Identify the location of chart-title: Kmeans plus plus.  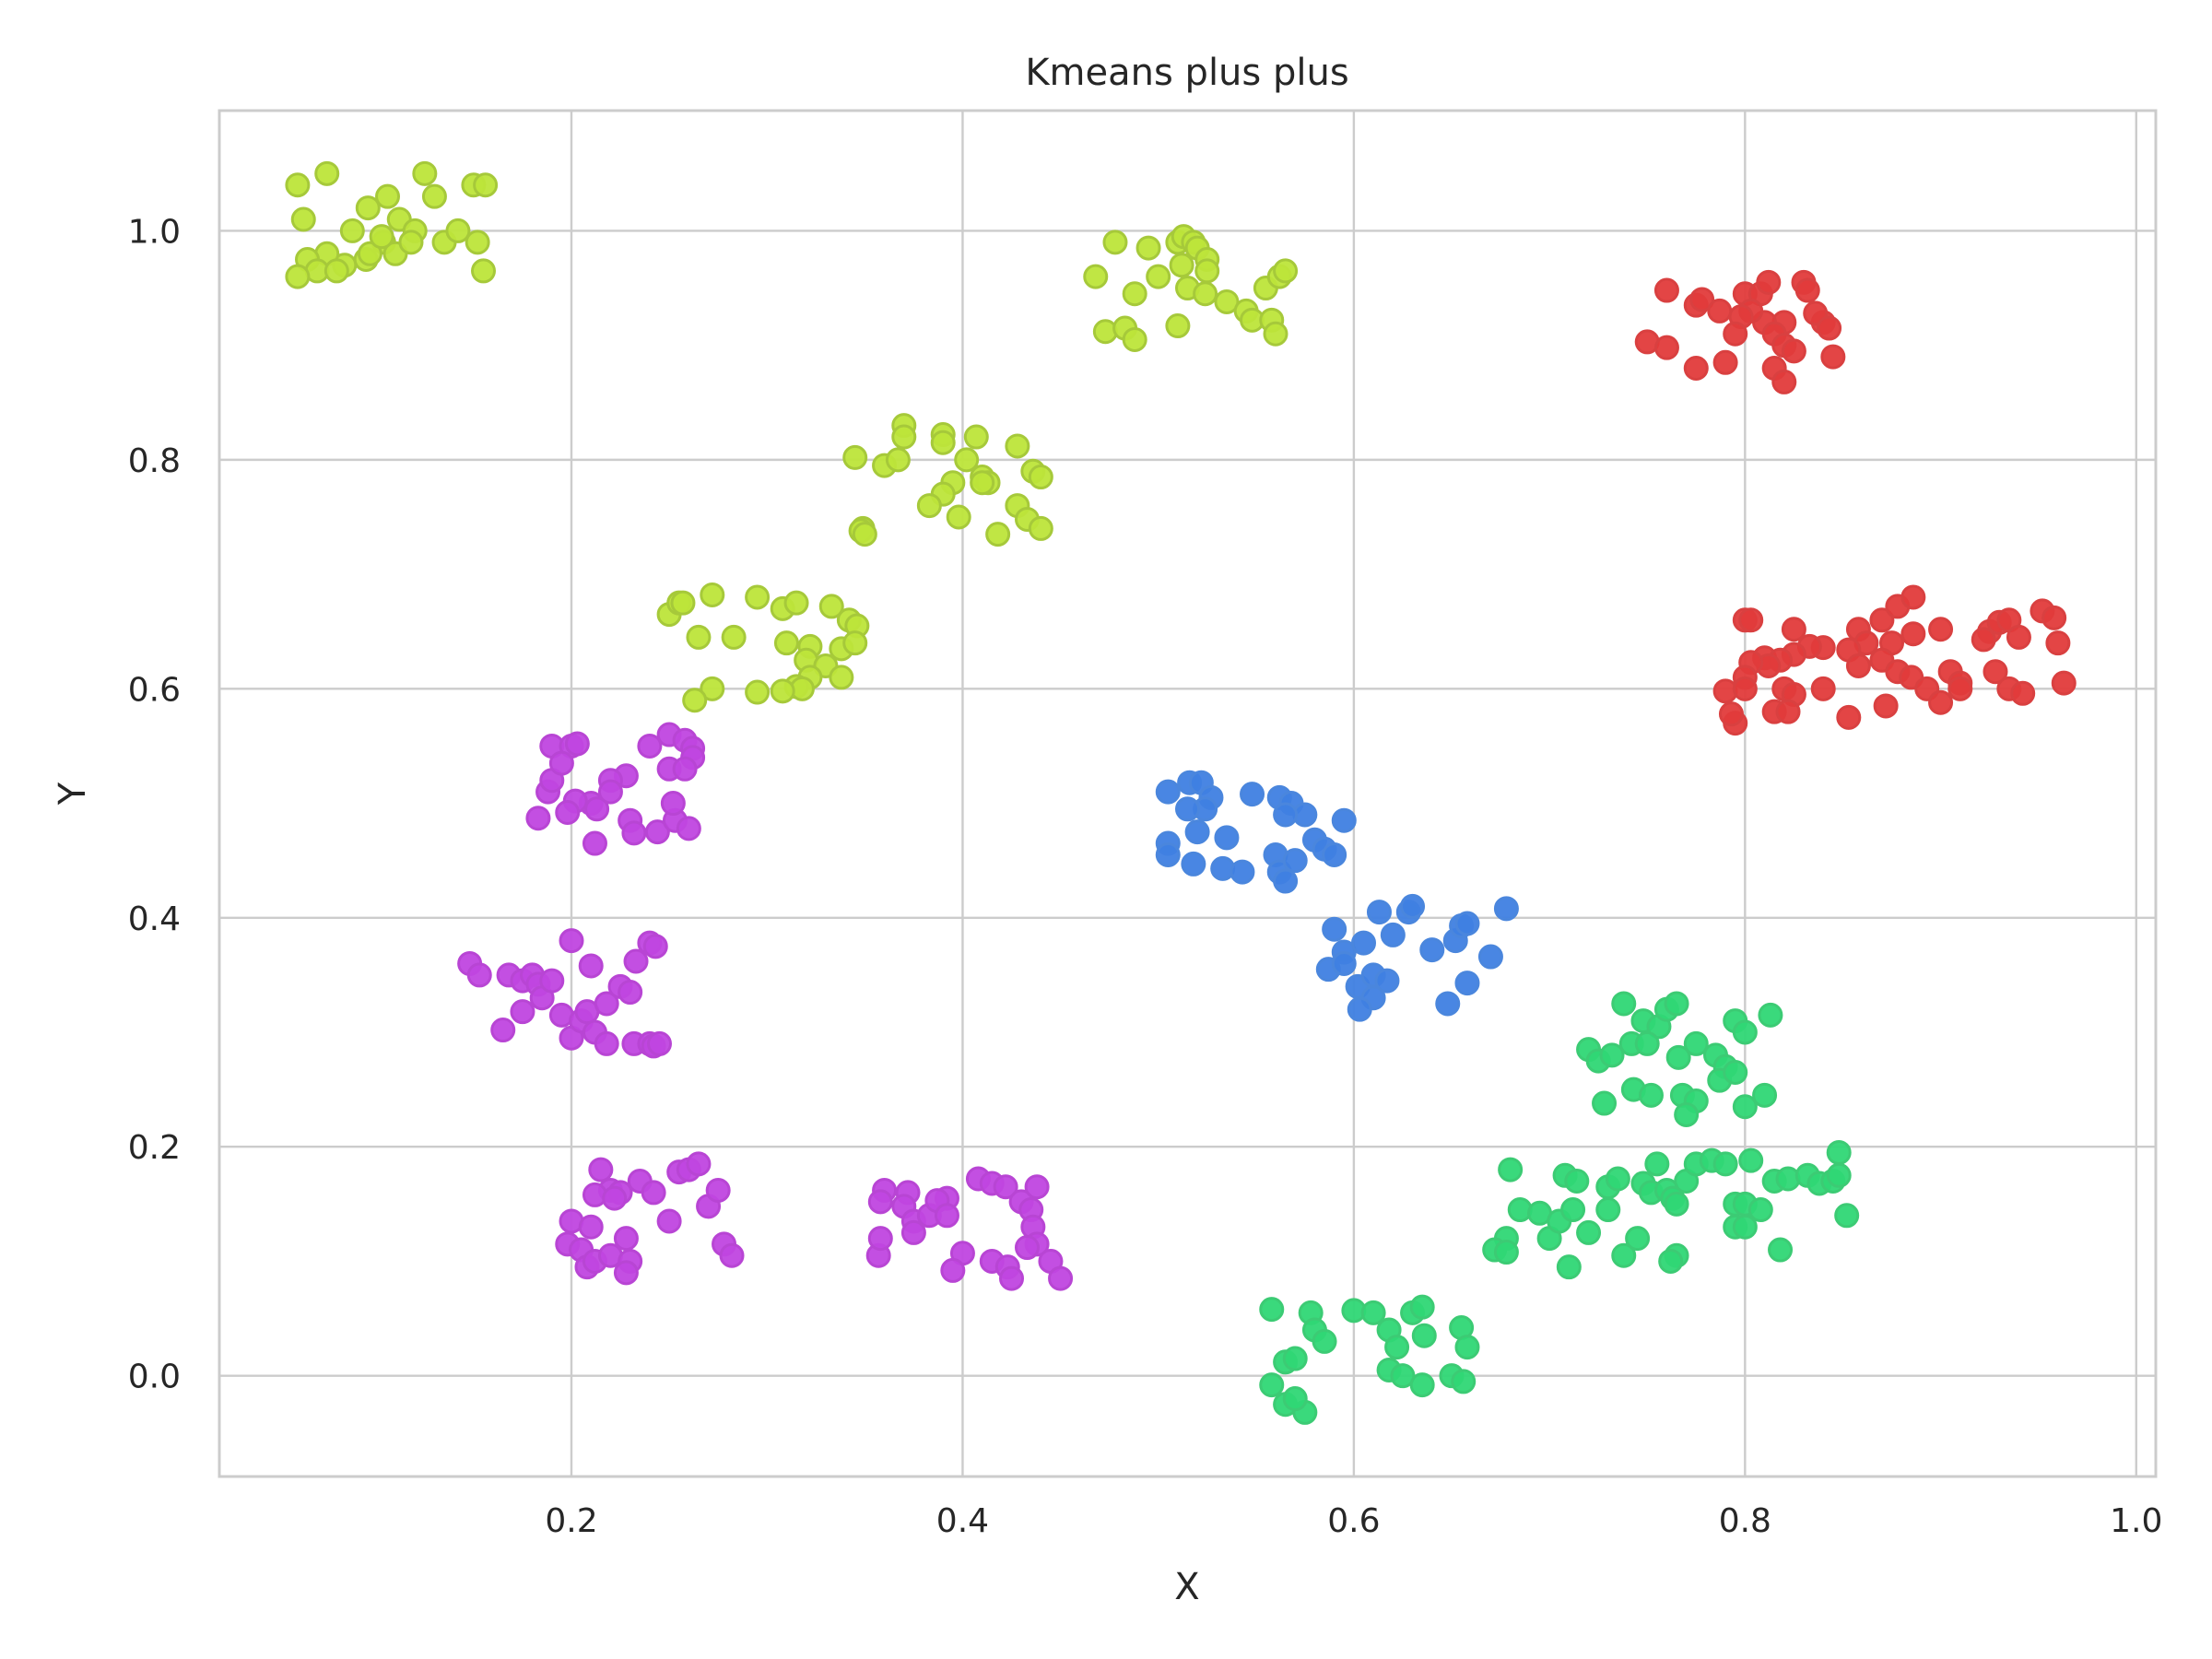
(1186, 73).